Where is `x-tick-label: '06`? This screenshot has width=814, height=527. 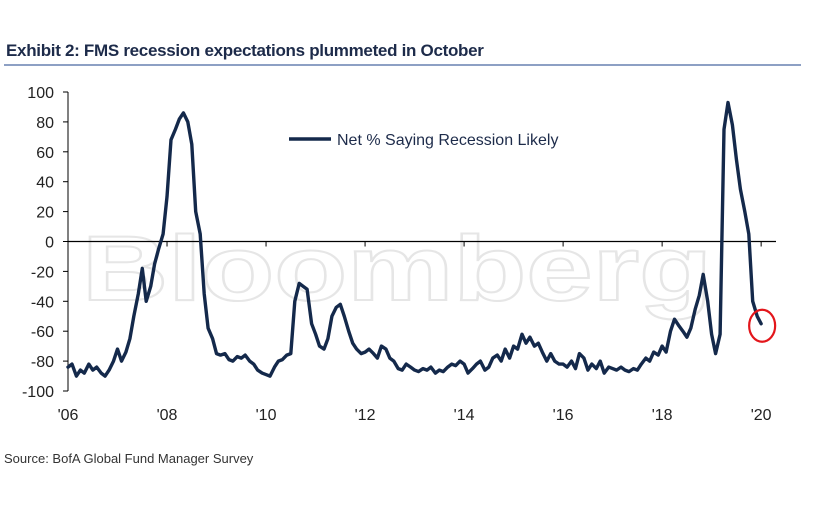 x-tick-label: '06 is located at coordinates (68, 415).